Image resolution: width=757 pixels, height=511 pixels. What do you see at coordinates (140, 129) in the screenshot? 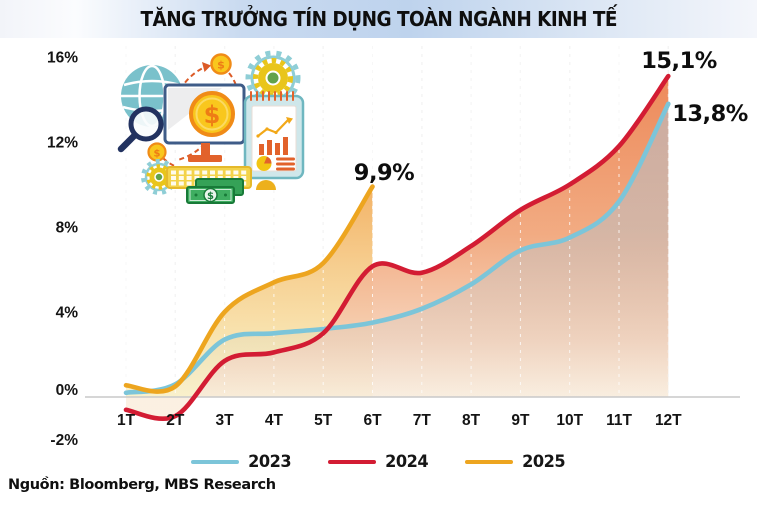
I see `magnifier-icon` at bounding box center [140, 129].